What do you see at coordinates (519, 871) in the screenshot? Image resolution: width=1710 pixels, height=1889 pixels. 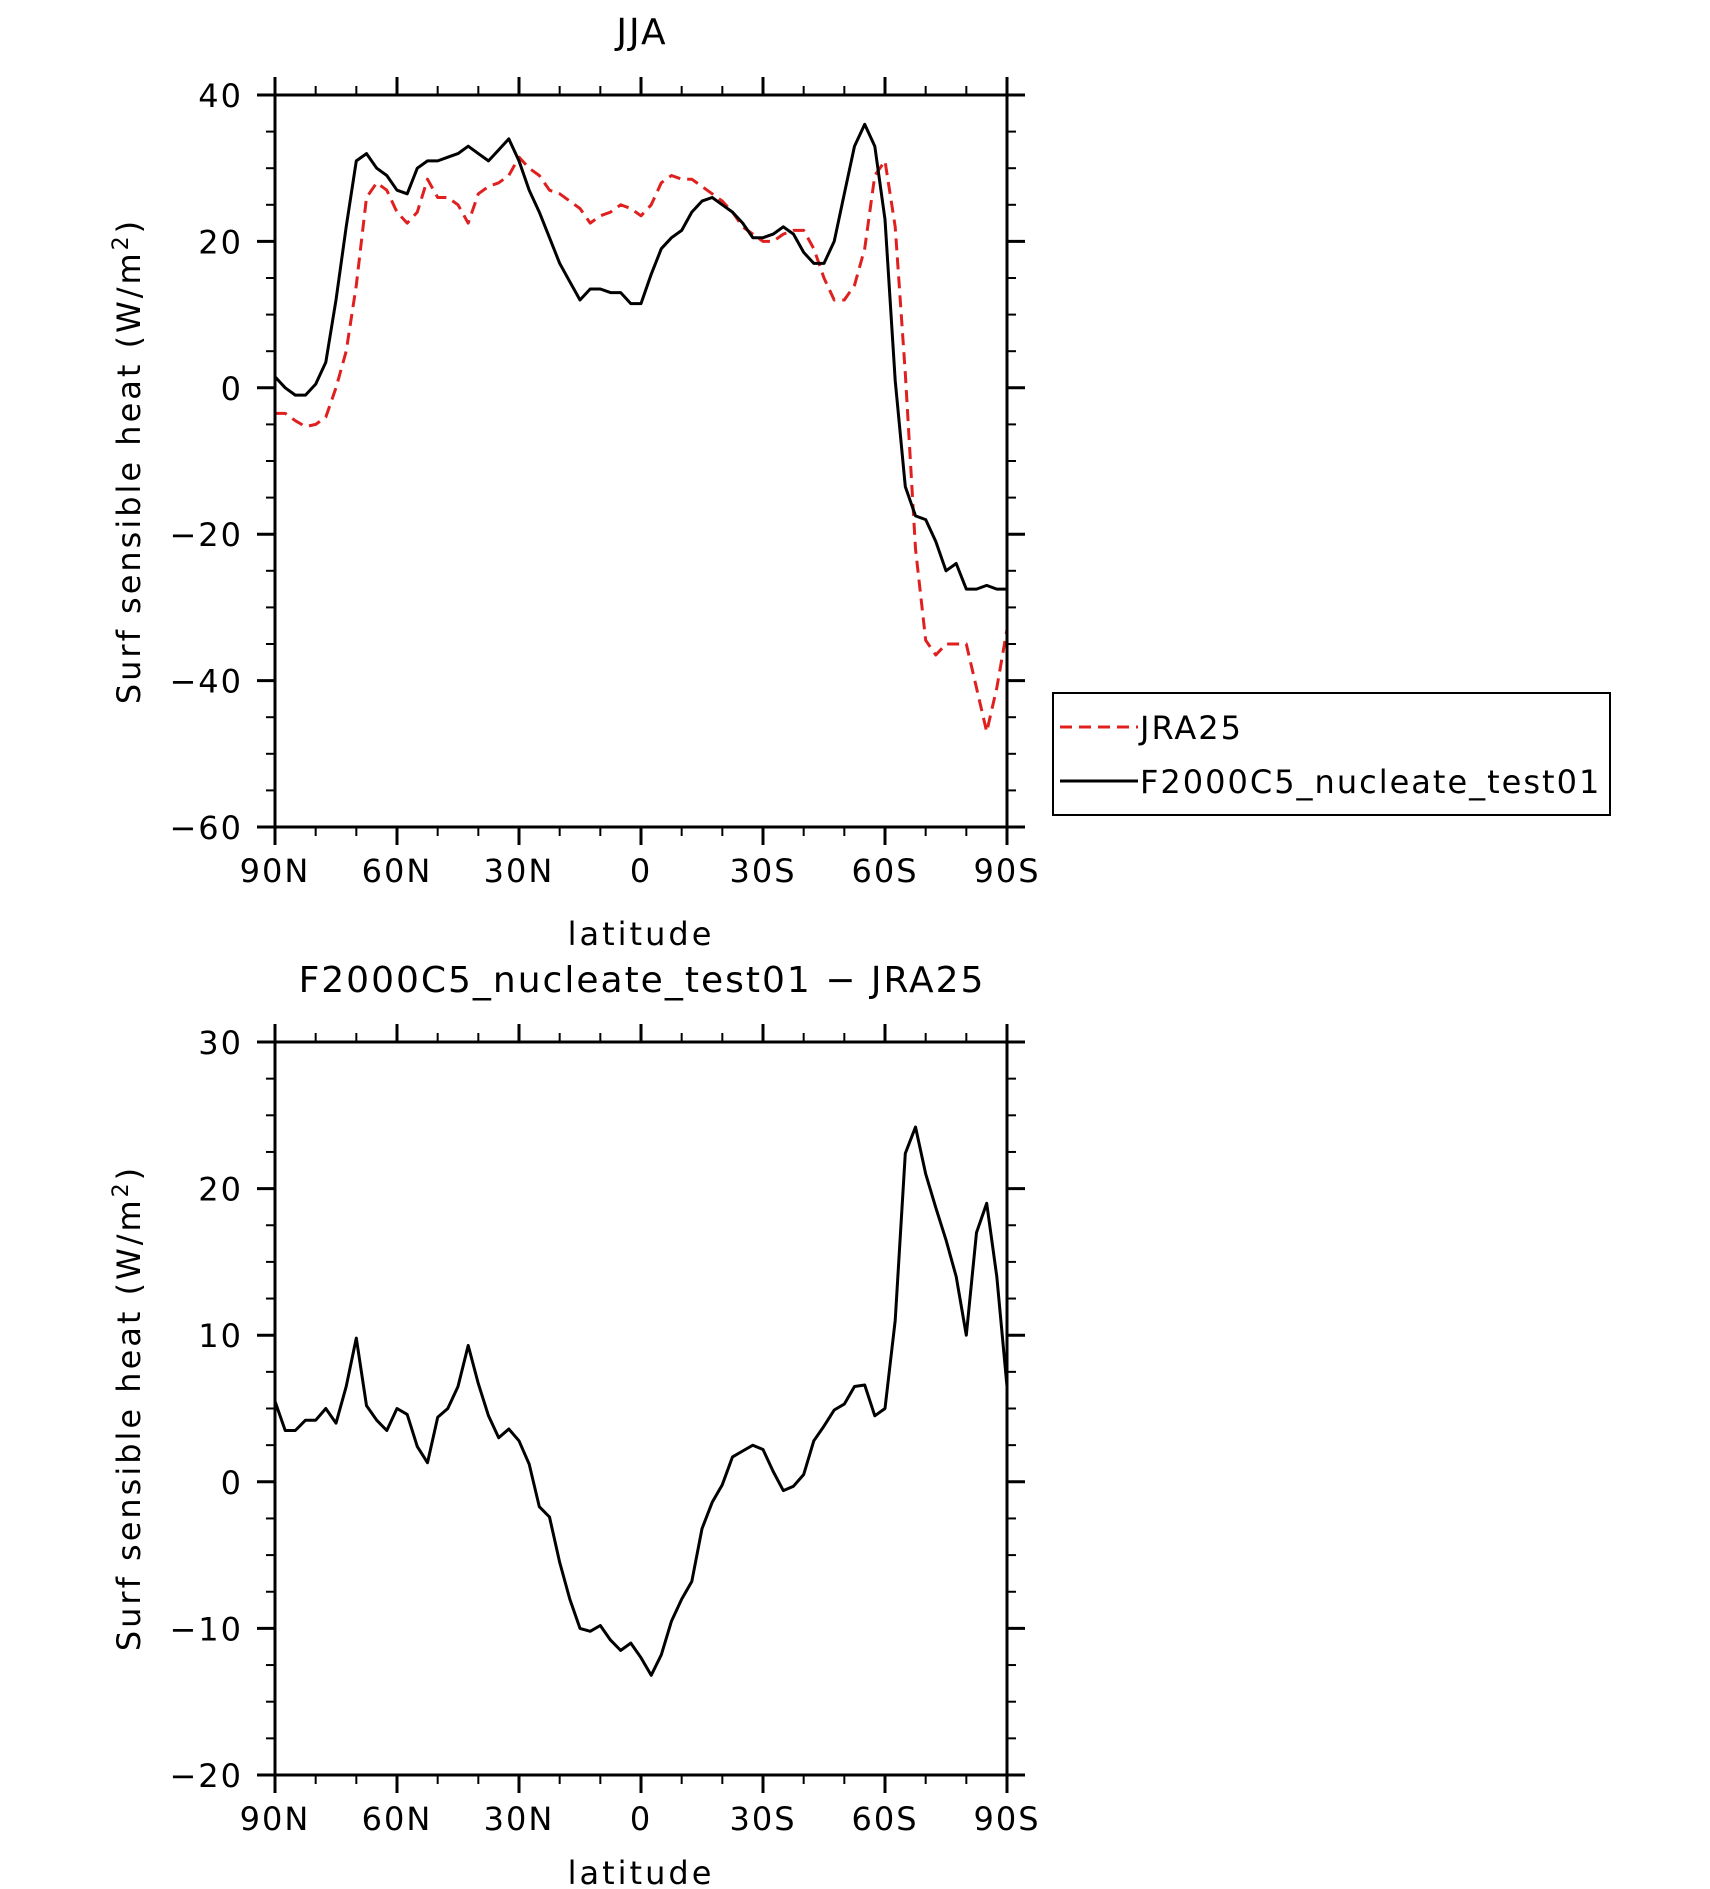 I see `top-x-tick-label: 30N` at bounding box center [519, 871].